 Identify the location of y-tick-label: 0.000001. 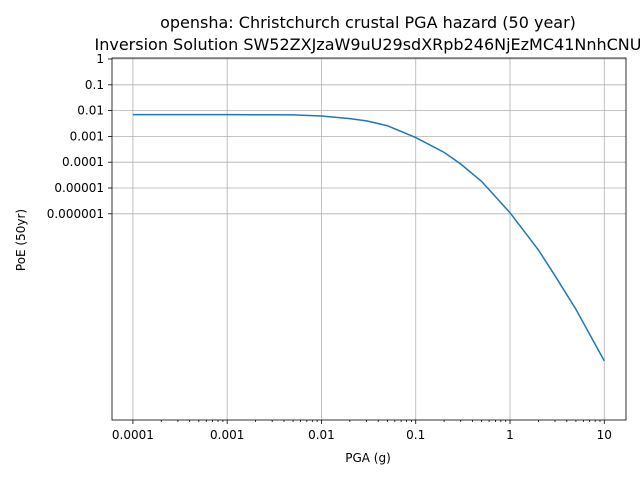
(75, 214).